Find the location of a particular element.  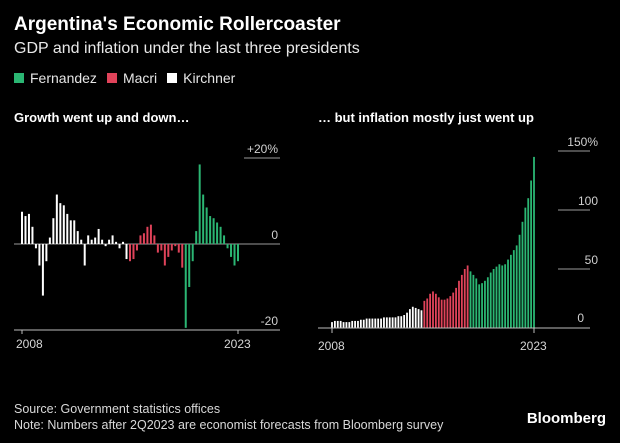

gdp-x-tick-label: 2008 is located at coordinates (29, 344).